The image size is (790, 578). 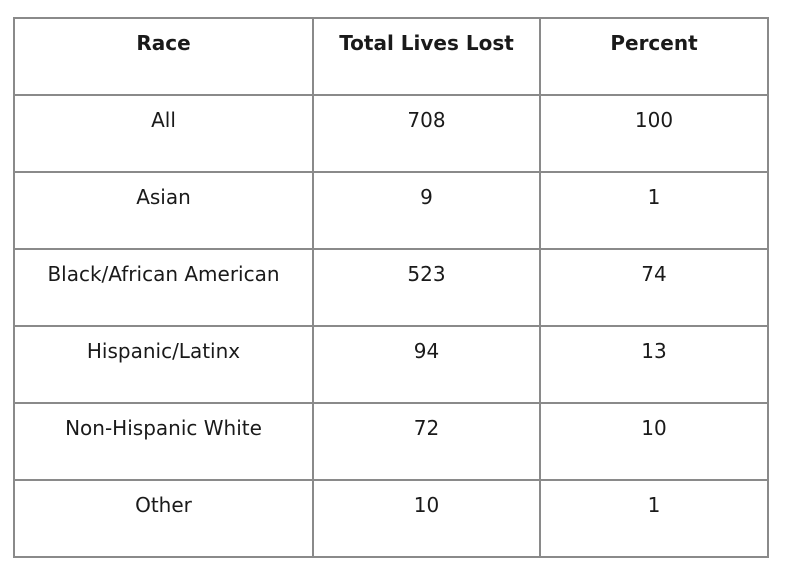 I want to click on cell-percent: 100, so click(x=654, y=133).